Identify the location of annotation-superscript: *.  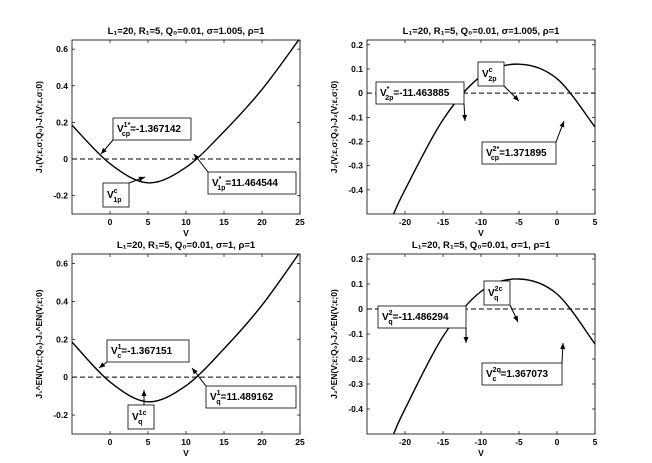
(388, 89).